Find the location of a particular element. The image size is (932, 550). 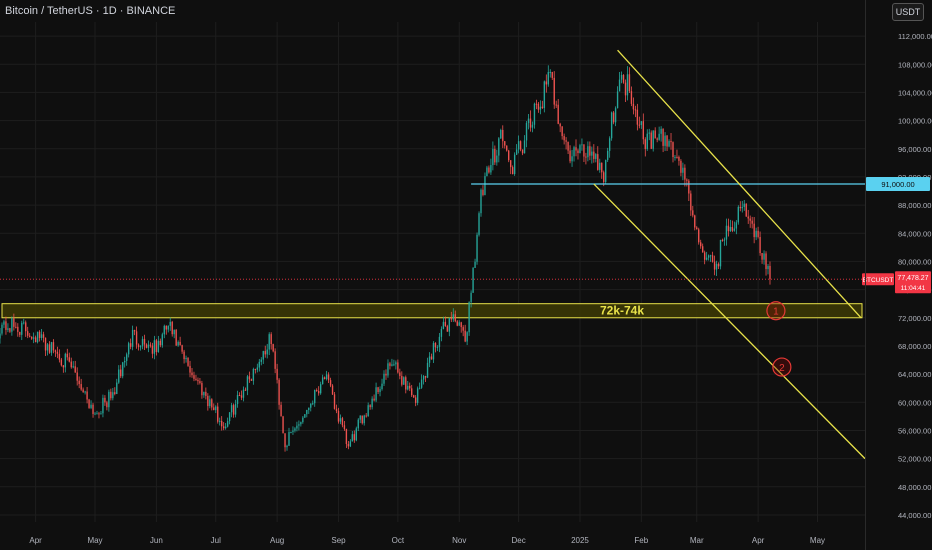

y-tick-label: 44,000.00 is located at coordinates (914, 515).